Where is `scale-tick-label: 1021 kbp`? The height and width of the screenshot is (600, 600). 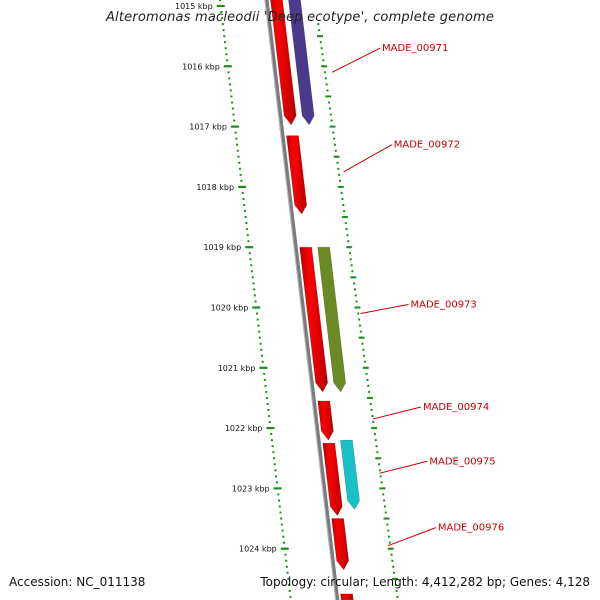 scale-tick-label: 1021 kbp is located at coordinates (237, 368).